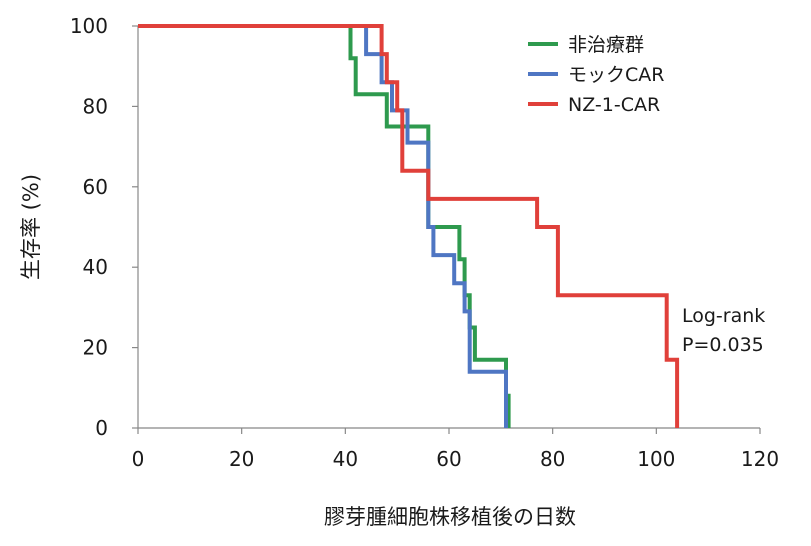  I want to click on y-tick-label: 0, so click(101, 428).